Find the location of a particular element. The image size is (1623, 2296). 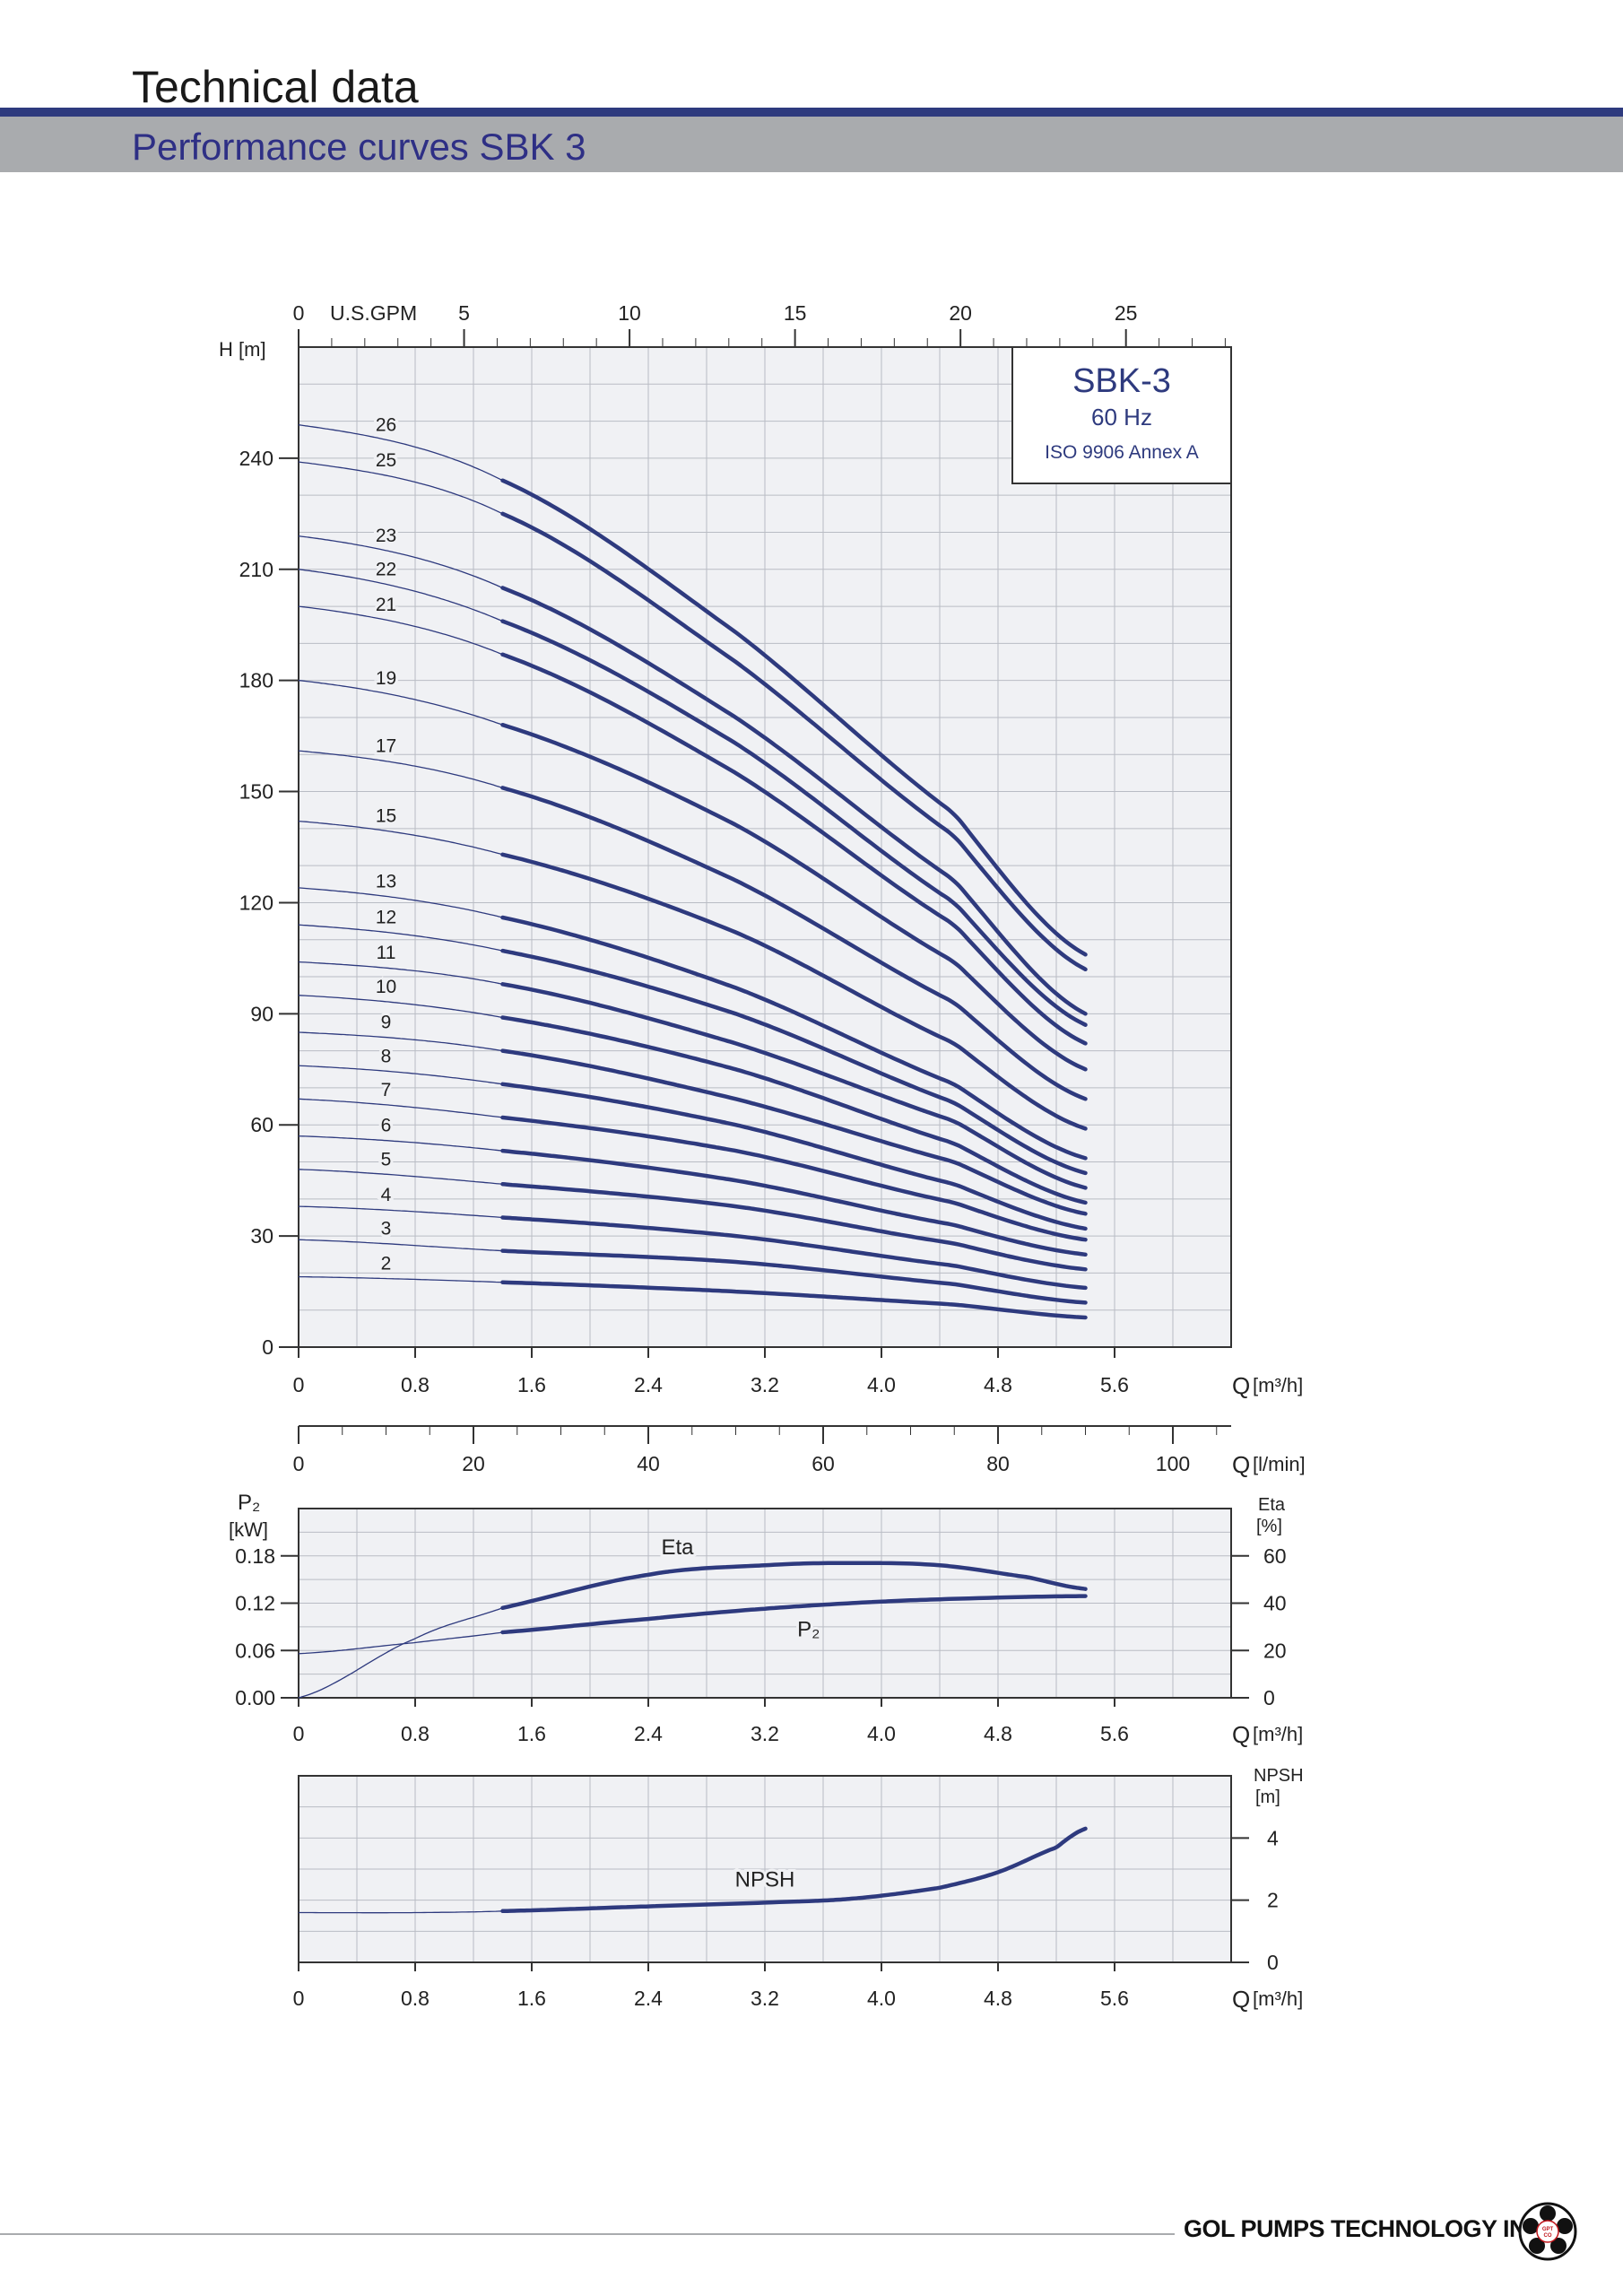

eta-ytick-label: 0 is located at coordinates (1269, 1697).